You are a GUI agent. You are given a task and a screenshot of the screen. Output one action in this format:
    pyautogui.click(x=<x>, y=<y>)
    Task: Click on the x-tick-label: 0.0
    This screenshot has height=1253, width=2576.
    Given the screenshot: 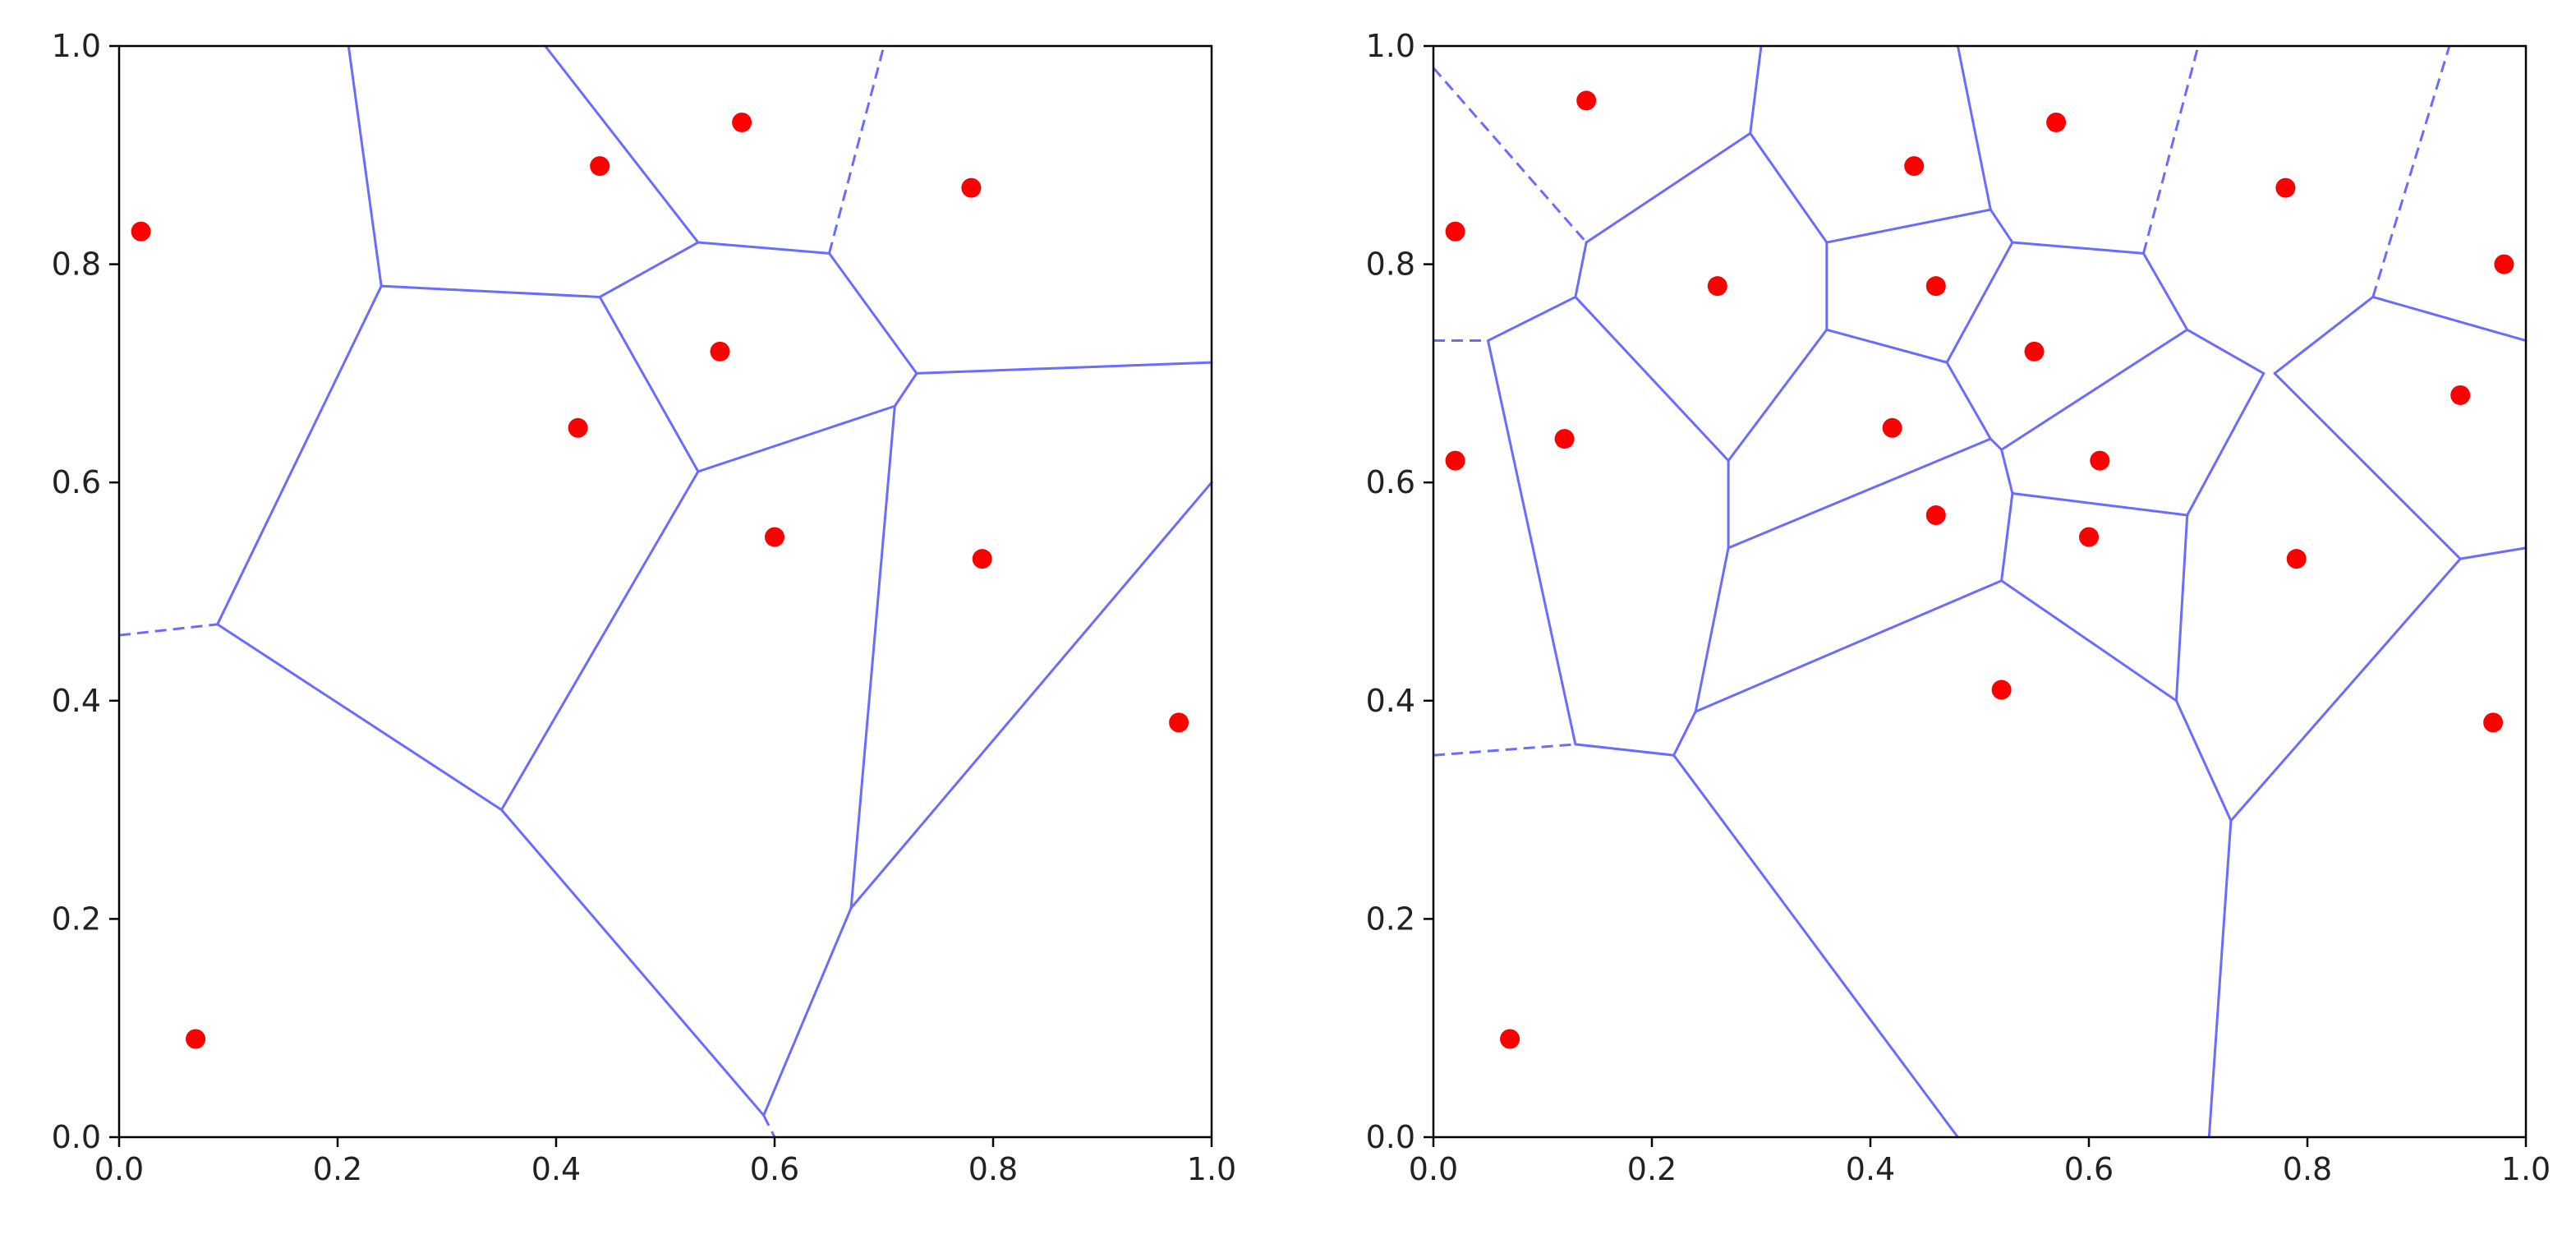 What is the action you would take?
    pyautogui.click(x=1433, y=1169)
    